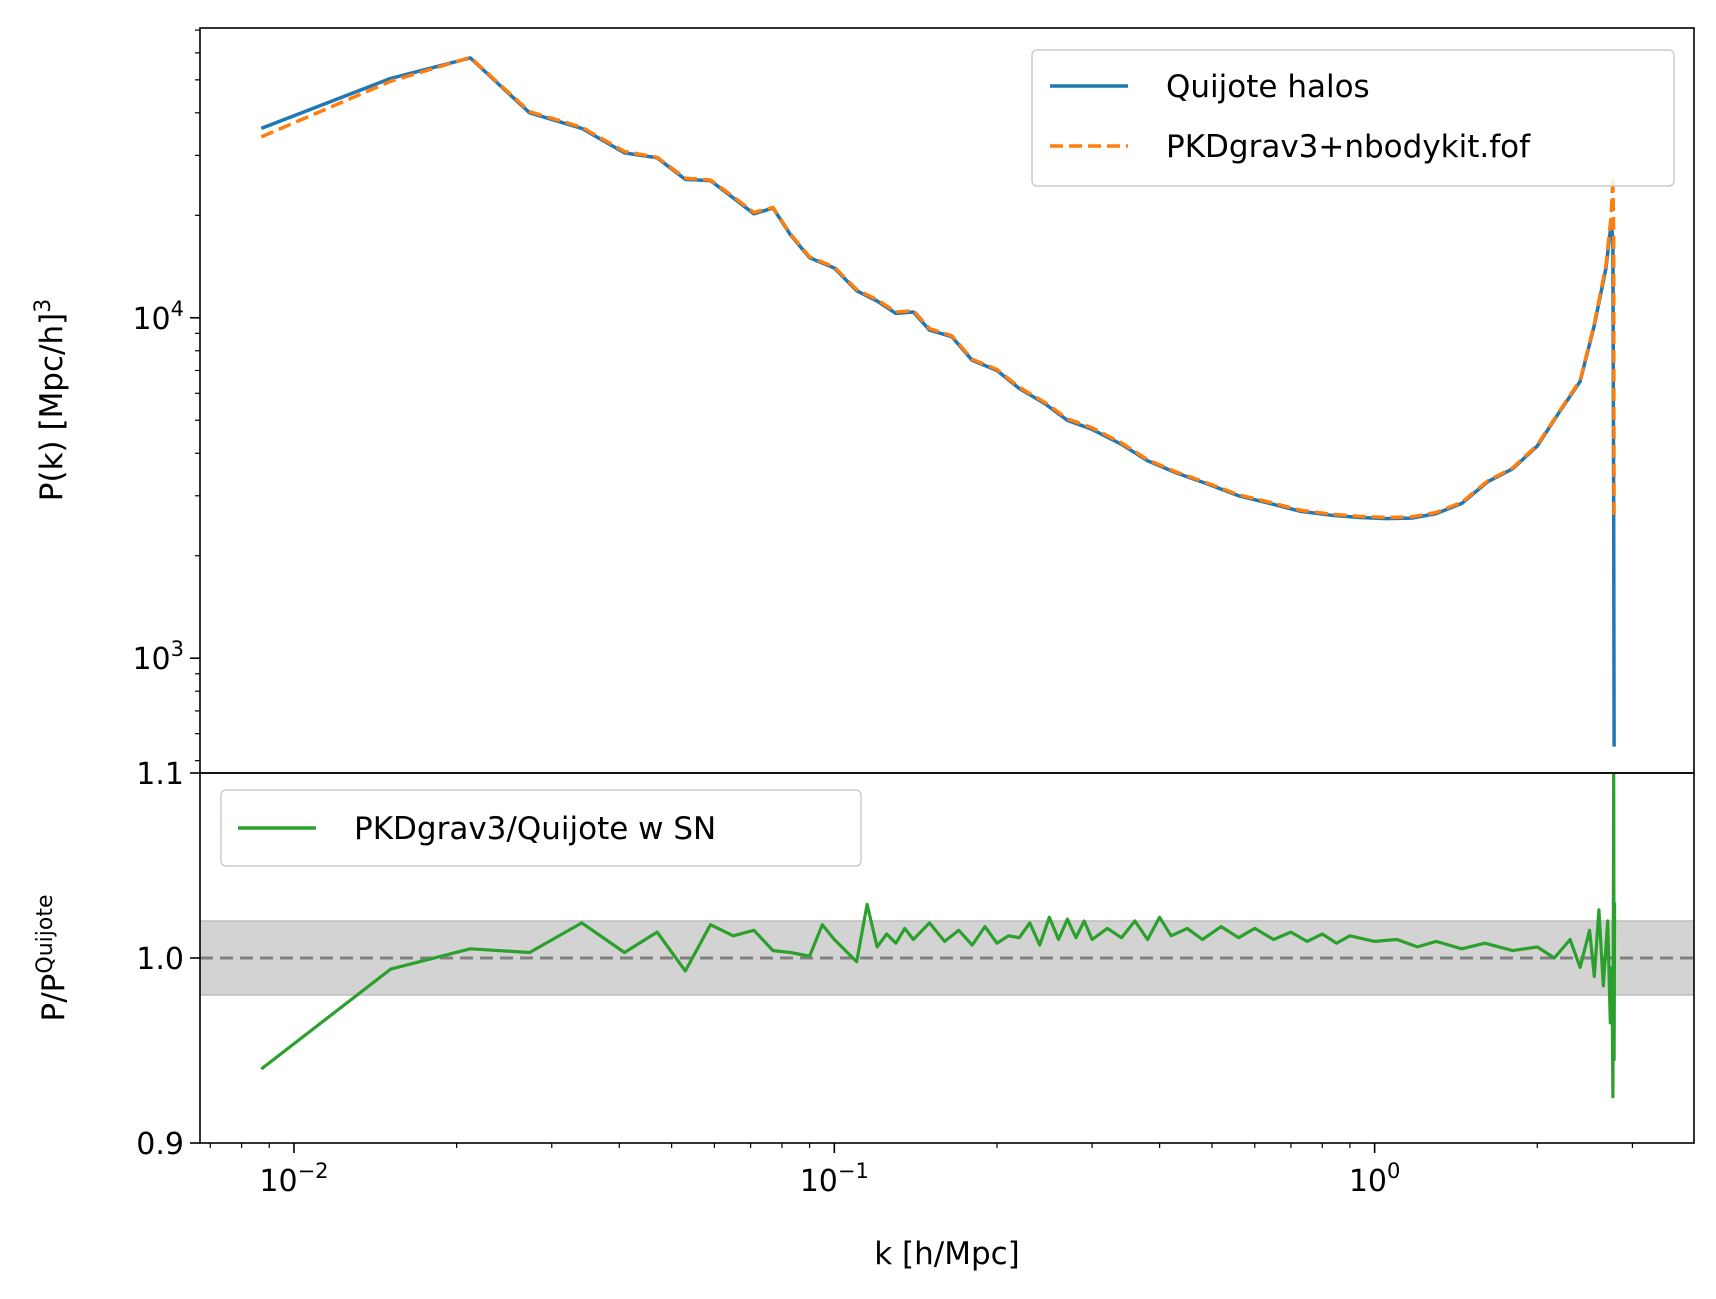  What do you see at coordinates (52, 958) in the screenshot?
I see `bottom-y-axis-label: P/PQuijote` at bounding box center [52, 958].